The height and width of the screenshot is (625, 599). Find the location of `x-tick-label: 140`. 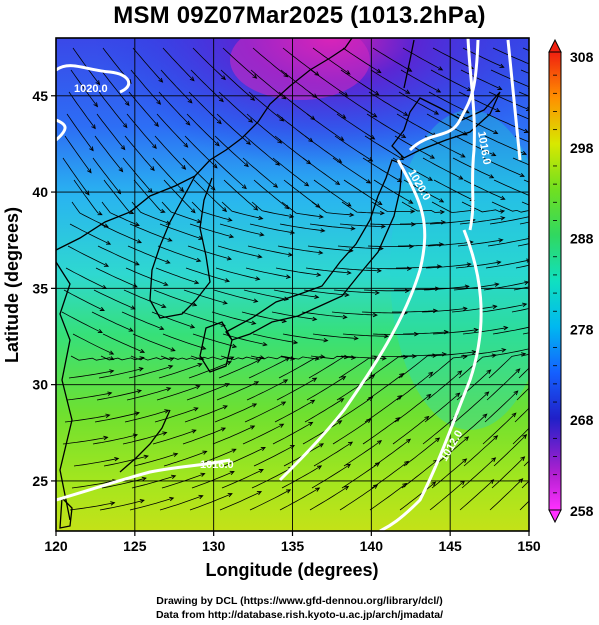

x-tick-label: 140 is located at coordinates (372, 546).